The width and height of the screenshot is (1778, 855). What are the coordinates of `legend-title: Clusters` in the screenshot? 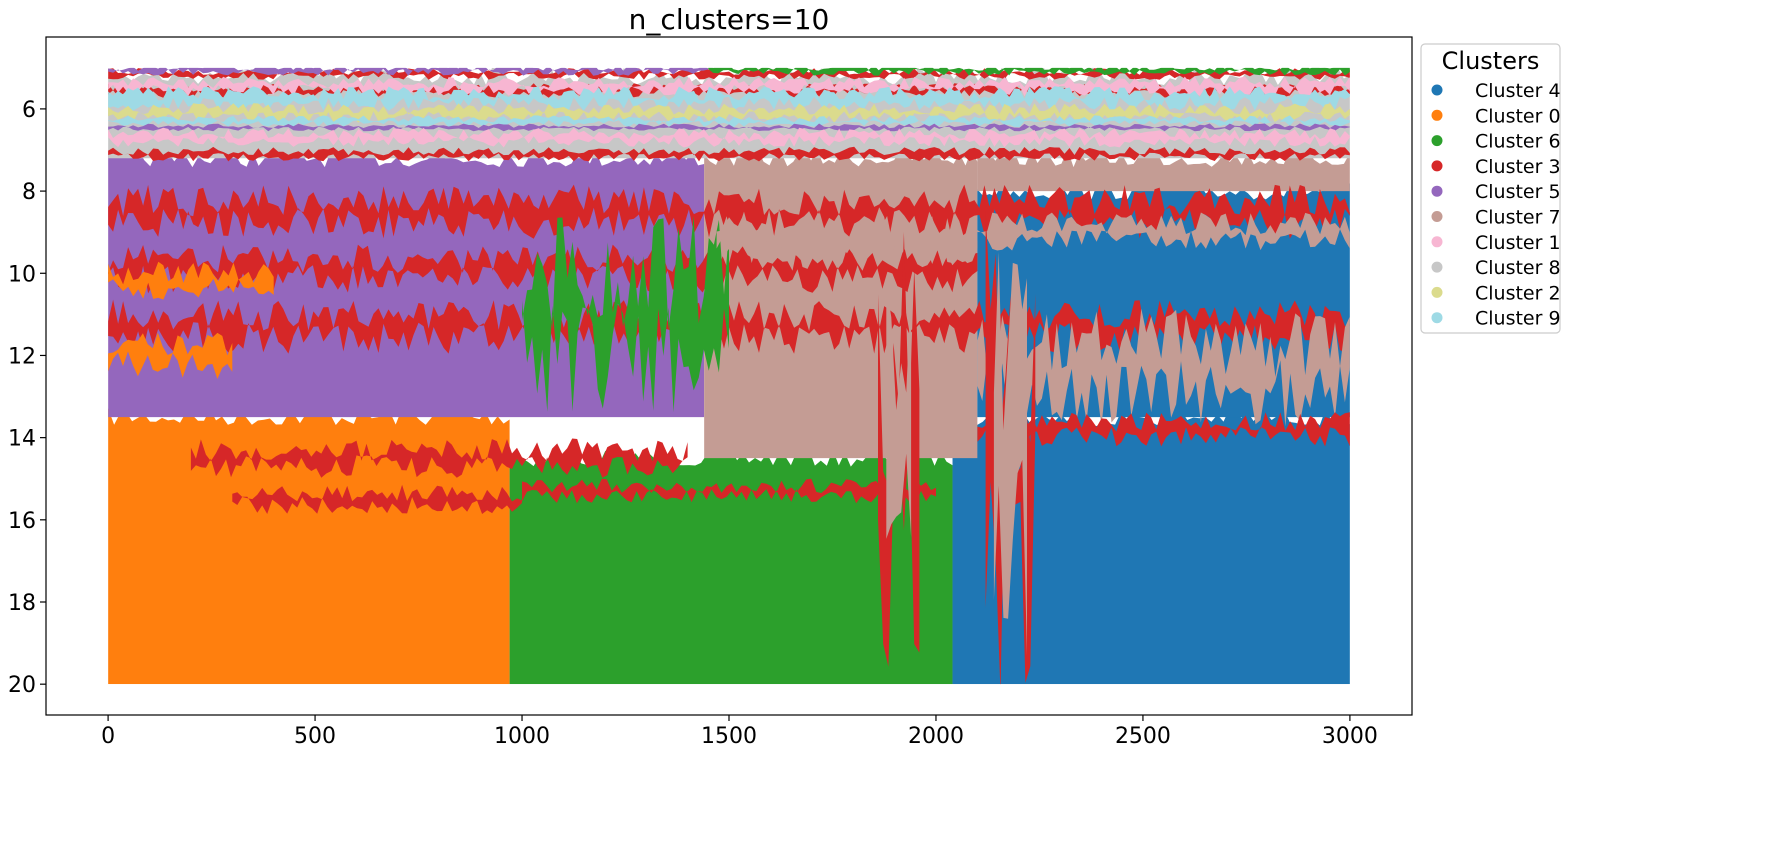 It's located at (1491, 61).